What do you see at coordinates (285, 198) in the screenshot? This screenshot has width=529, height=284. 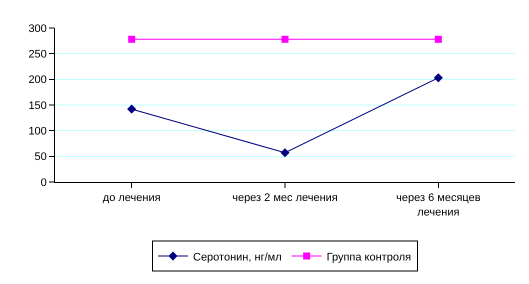 I see `x-tick-label: через 2 мес лечения` at bounding box center [285, 198].